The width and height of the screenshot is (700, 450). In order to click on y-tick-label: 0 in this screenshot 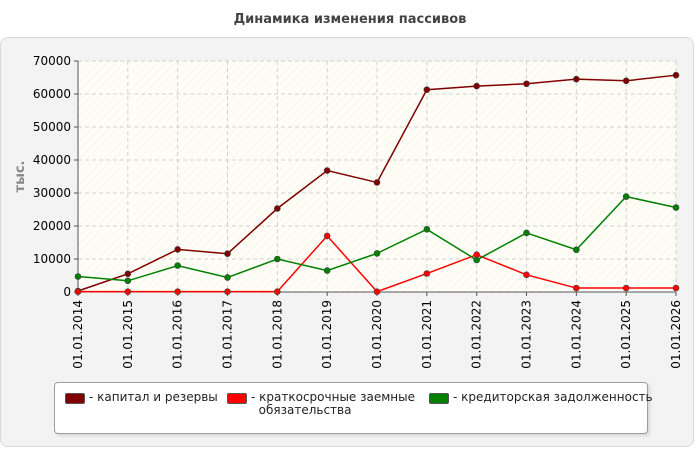, I will do `click(67, 292)`.